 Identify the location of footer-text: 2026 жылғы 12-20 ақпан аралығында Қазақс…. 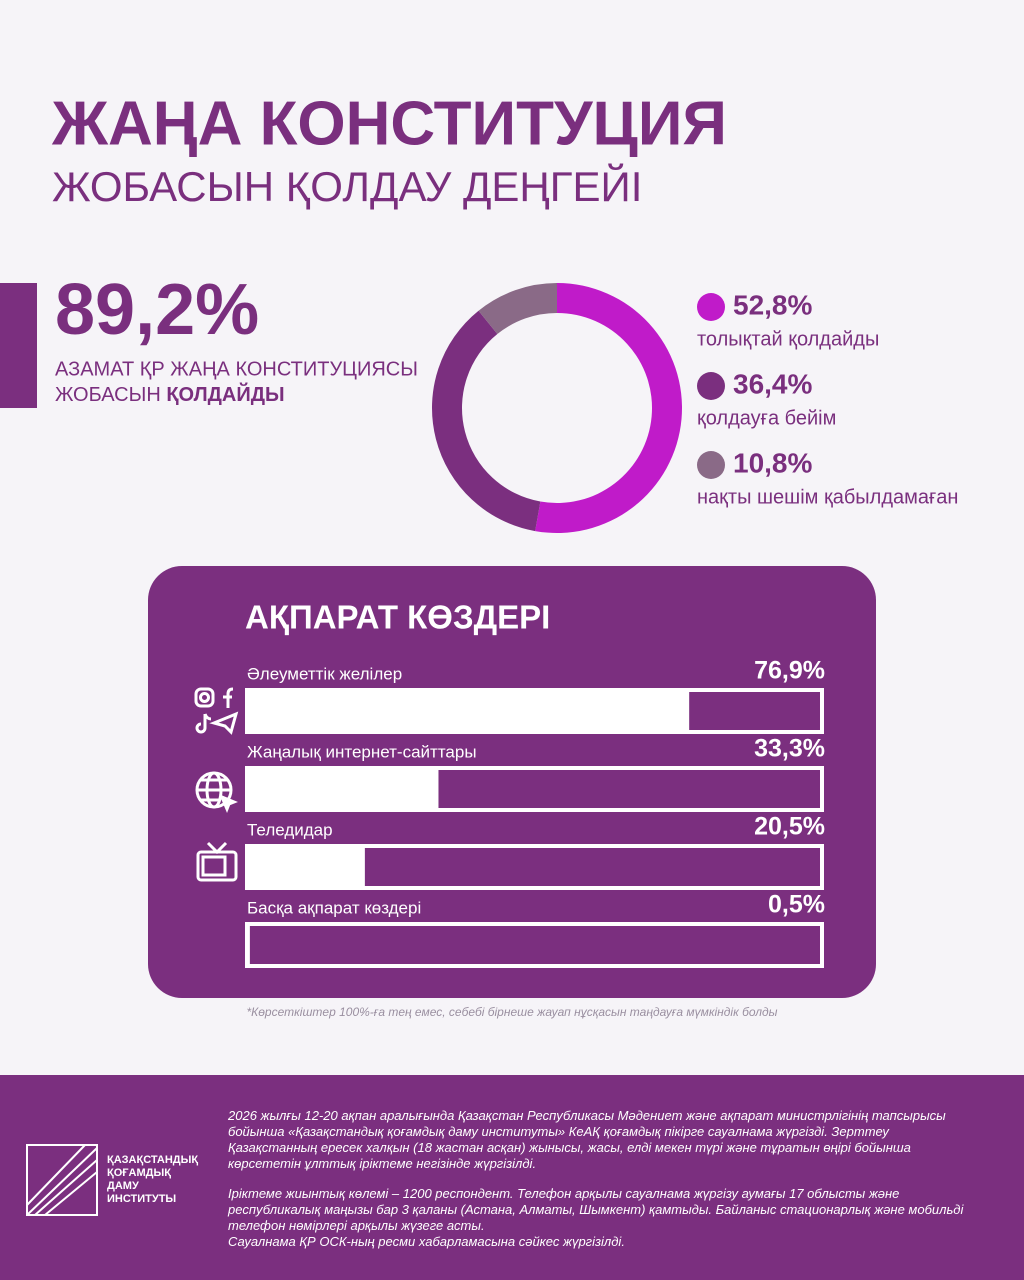
(598, 1186).